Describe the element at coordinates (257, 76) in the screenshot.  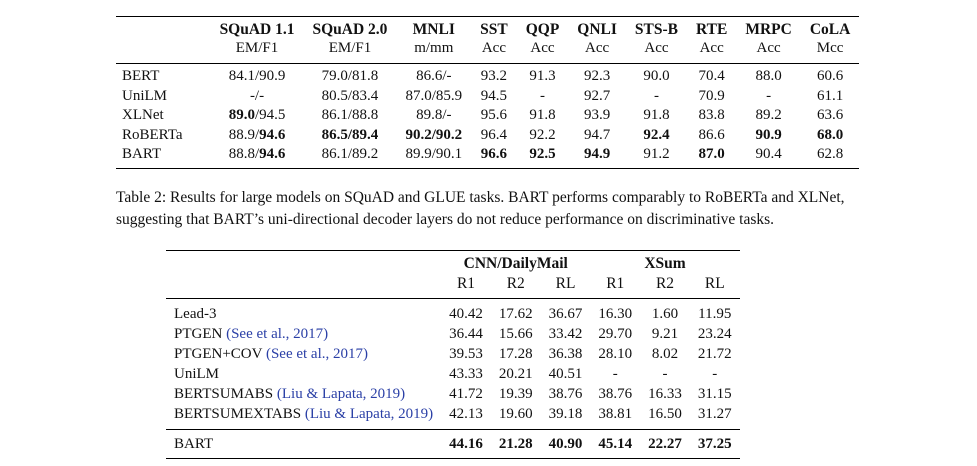
I see `score-cell: 84.1/90.9` at that location.